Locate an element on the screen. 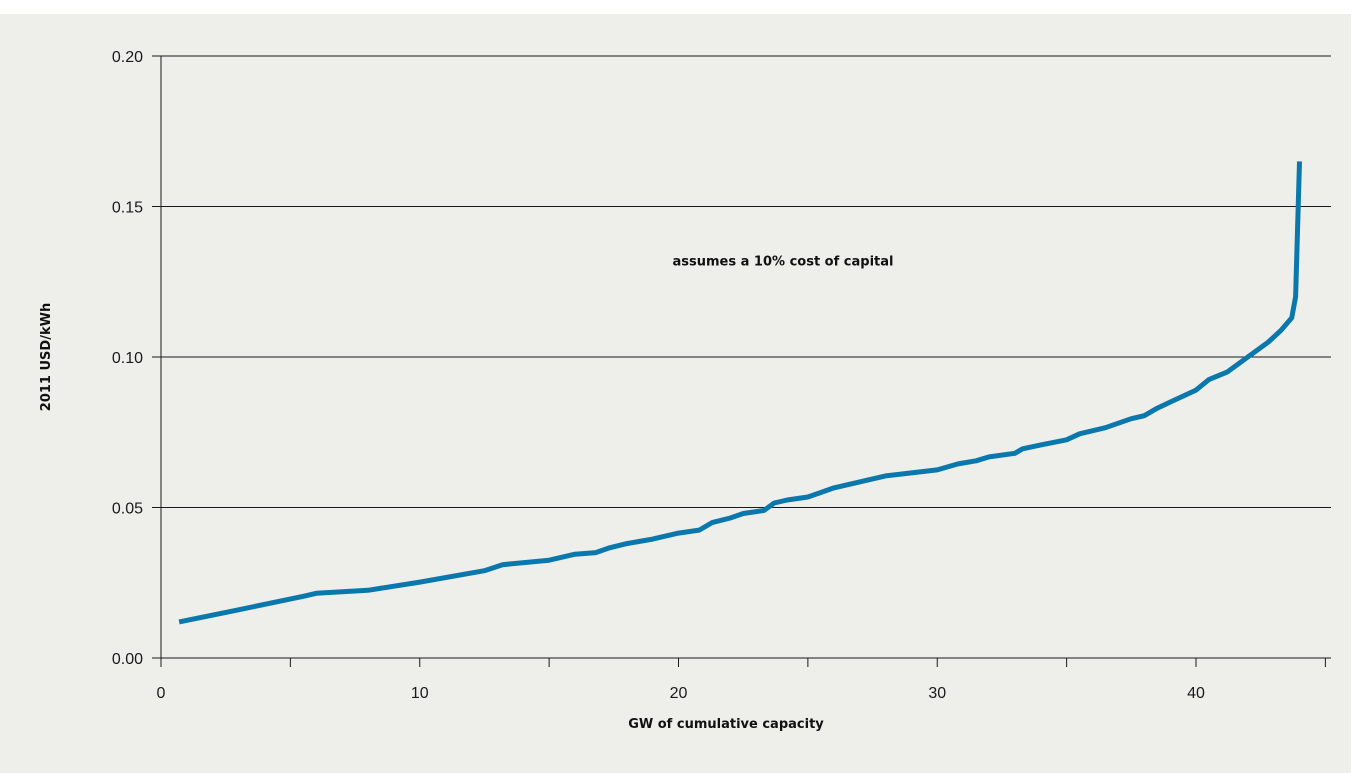 This screenshot has height=773, width=1362. y-tick-label-0: 0.00 is located at coordinates (127, 659).